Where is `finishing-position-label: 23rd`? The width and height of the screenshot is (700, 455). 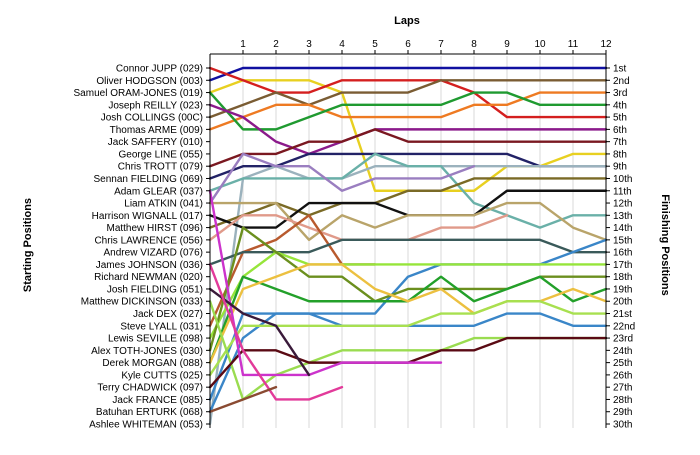 finishing-position-label: 23rd is located at coordinates (623, 339).